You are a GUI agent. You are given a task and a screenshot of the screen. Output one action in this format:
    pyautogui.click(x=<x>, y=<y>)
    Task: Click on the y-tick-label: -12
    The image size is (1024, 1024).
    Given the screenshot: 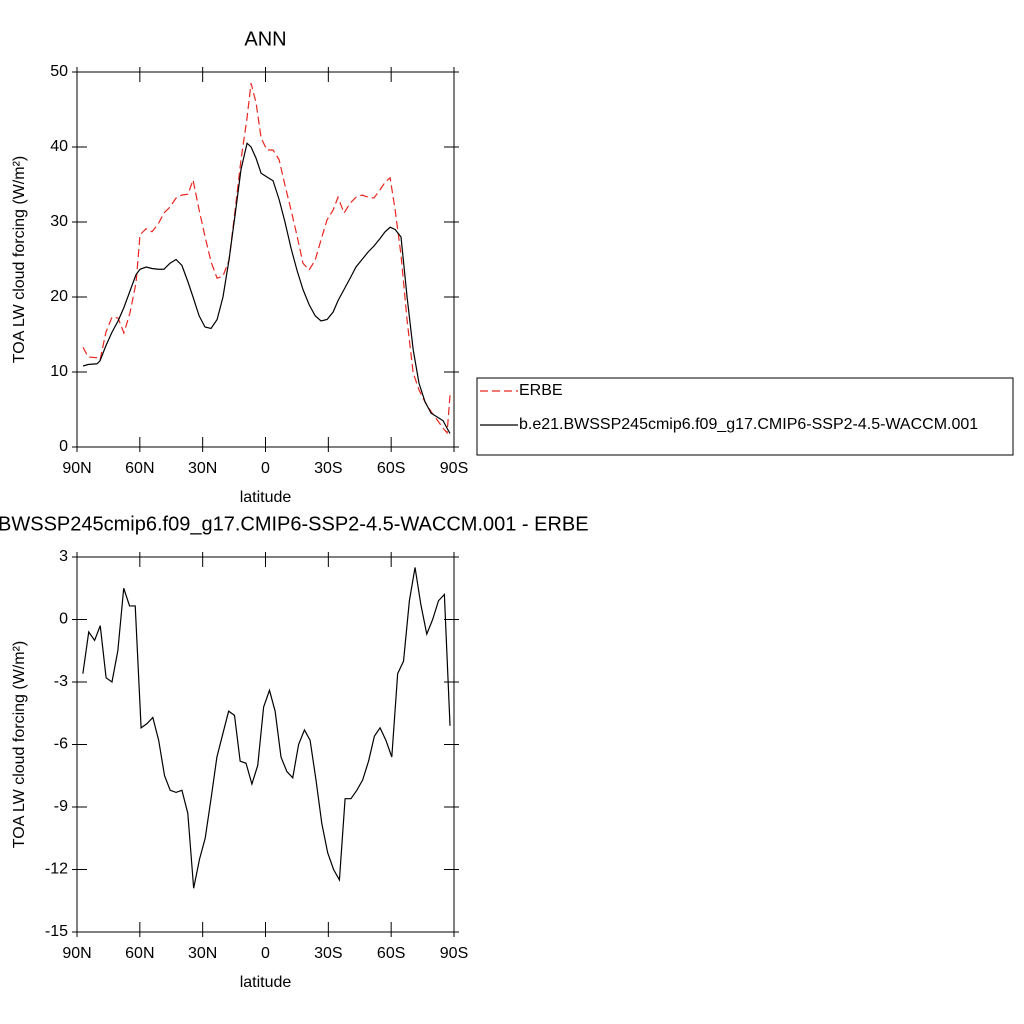 What is the action you would take?
    pyautogui.click(x=56, y=869)
    